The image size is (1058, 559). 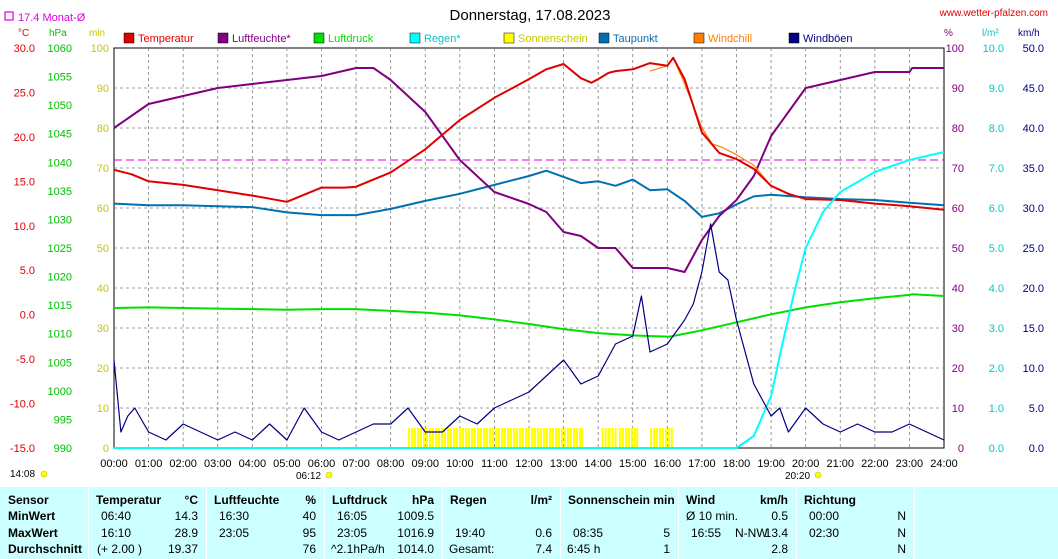 I want to click on legend-swatch-pressure, so click(x=319, y=38).